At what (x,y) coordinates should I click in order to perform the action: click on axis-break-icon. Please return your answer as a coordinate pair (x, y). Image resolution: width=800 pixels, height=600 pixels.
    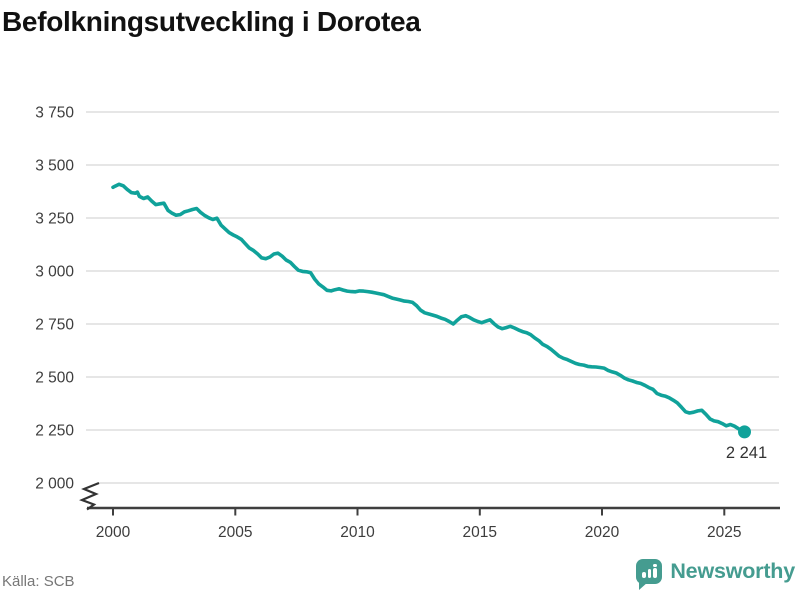
    Looking at the image, I should click on (89, 496).